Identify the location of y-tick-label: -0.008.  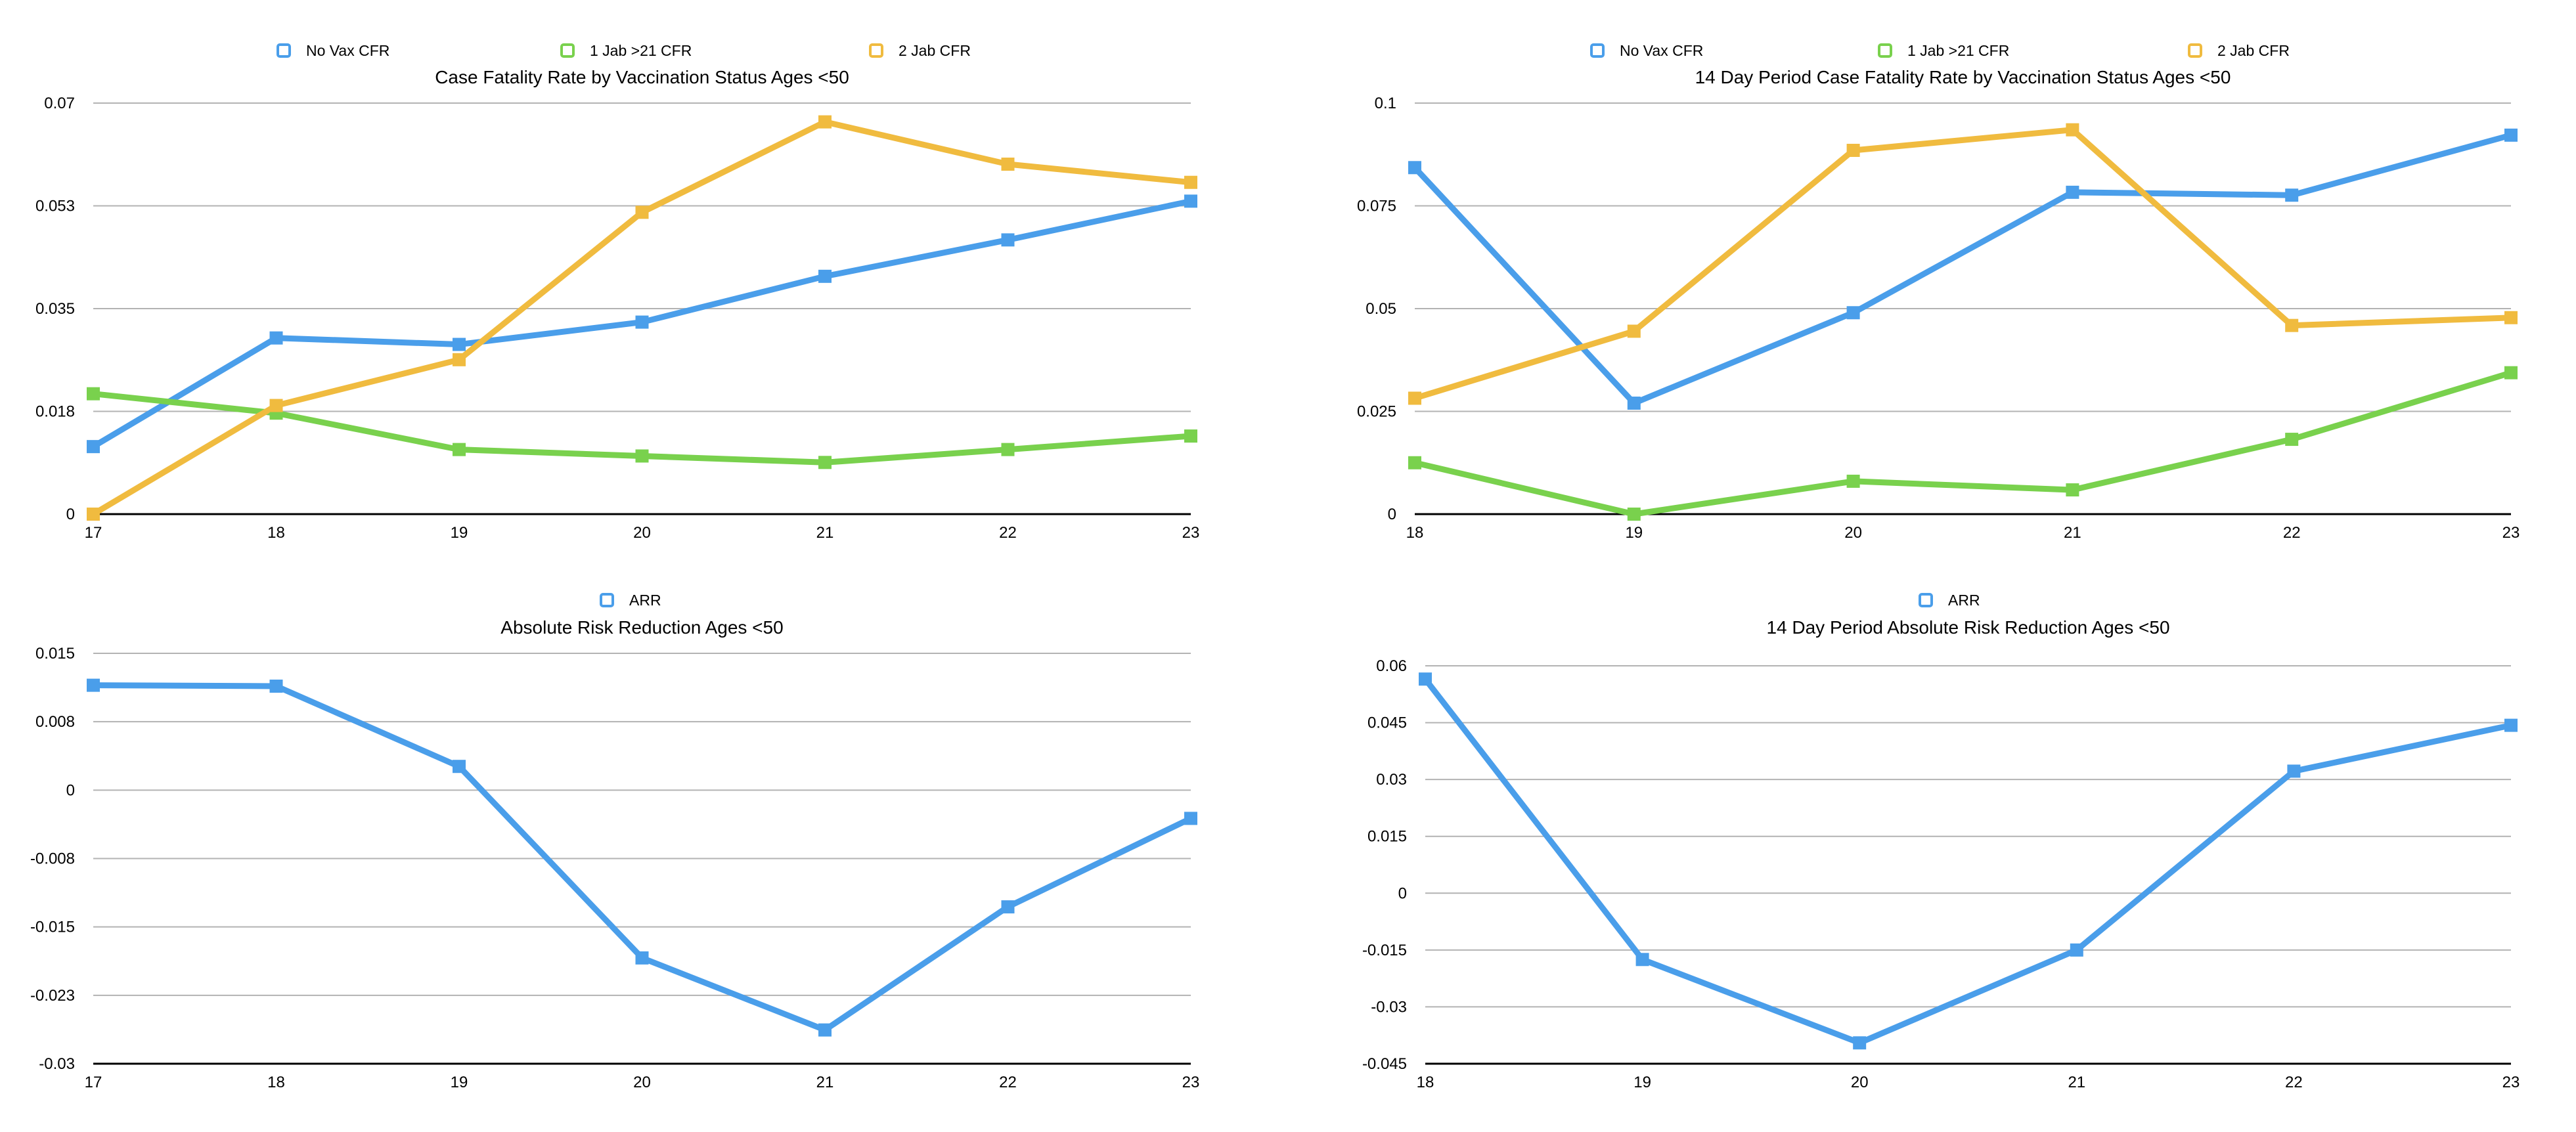
(53, 859).